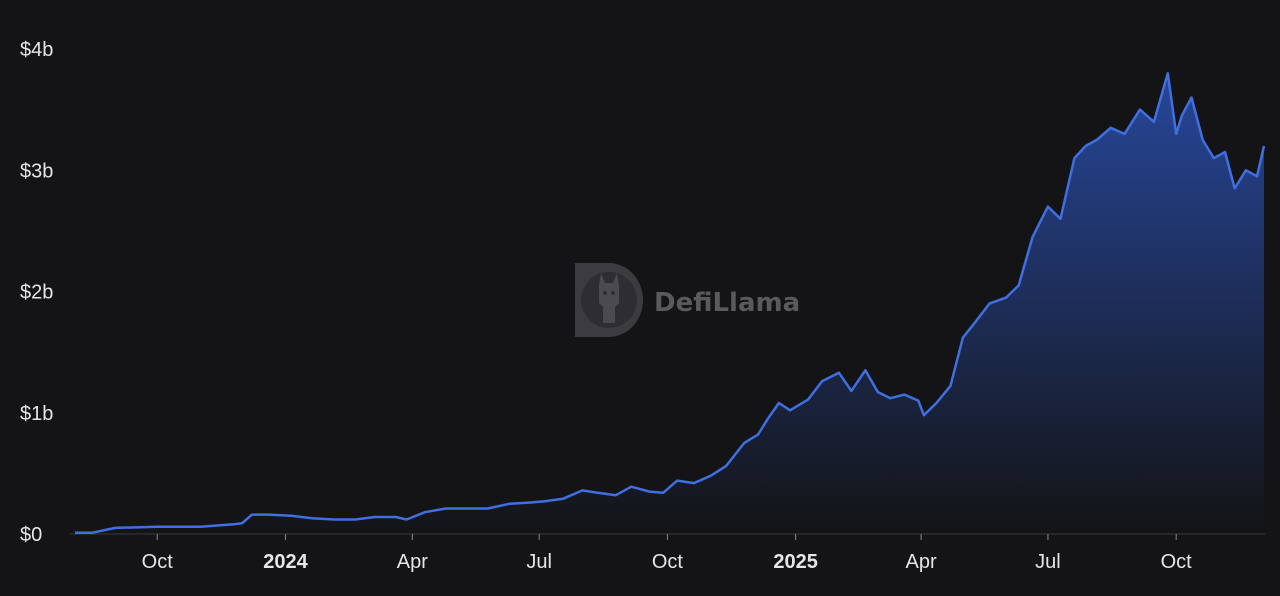 The width and height of the screenshot is (1280, 596). What do you see at coordinates (31, 535) in the screenshot?
I see `y-tick-label: $0` at bounding box center [31, 535].